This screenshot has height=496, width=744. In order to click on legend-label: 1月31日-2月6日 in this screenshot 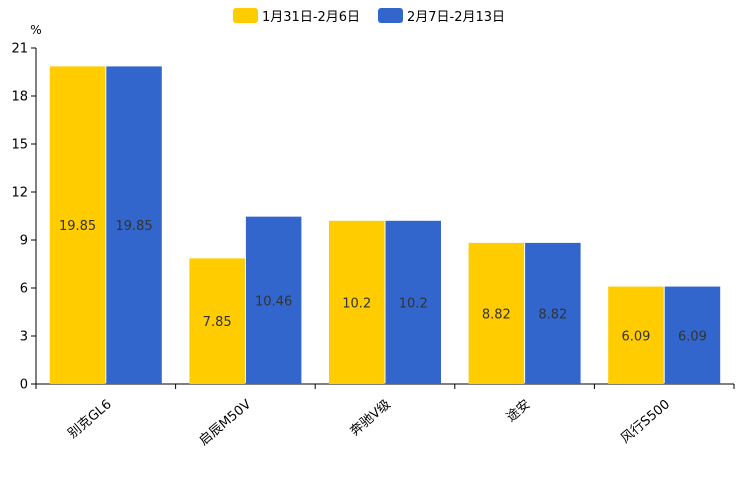, I will do `click(311, 17)`.